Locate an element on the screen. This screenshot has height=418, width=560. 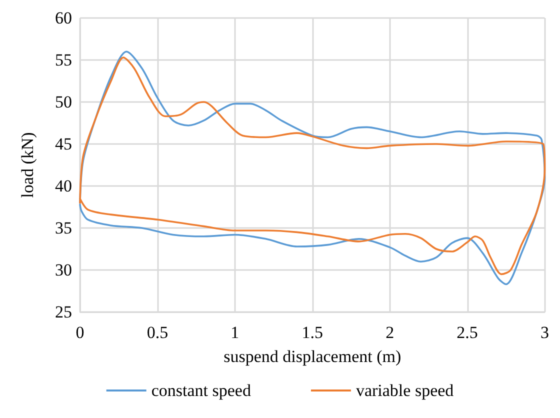
y-axis-title: load (kN) is located at coordinates (27, 165).